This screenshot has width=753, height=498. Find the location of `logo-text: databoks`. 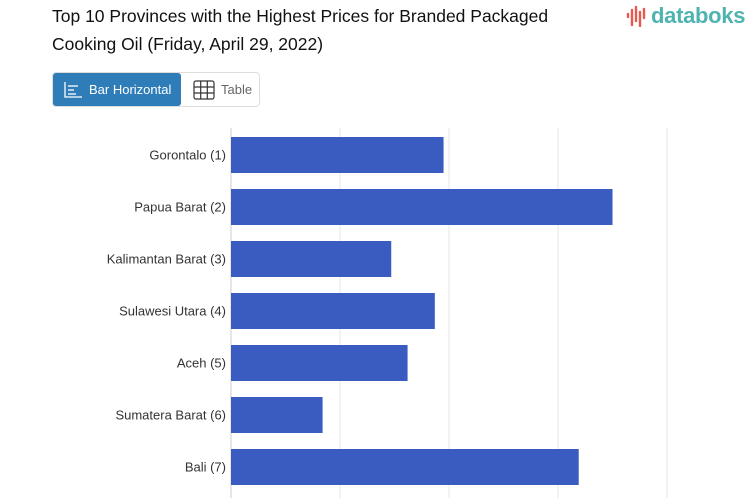

logo-text: databoks is located at coordinates (698, 15).